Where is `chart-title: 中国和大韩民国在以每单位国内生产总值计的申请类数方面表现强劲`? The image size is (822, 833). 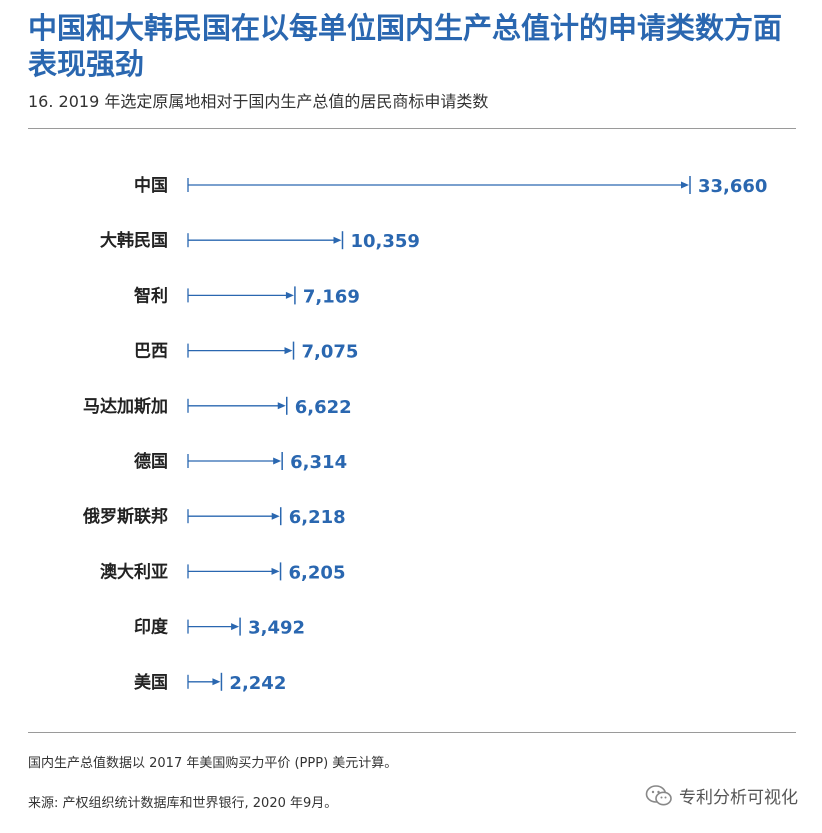
chart-title: 中国和大韩民国在以每单位国内生产总值计的申请类数方面表现强劲 is located at coordinates (405, 46).